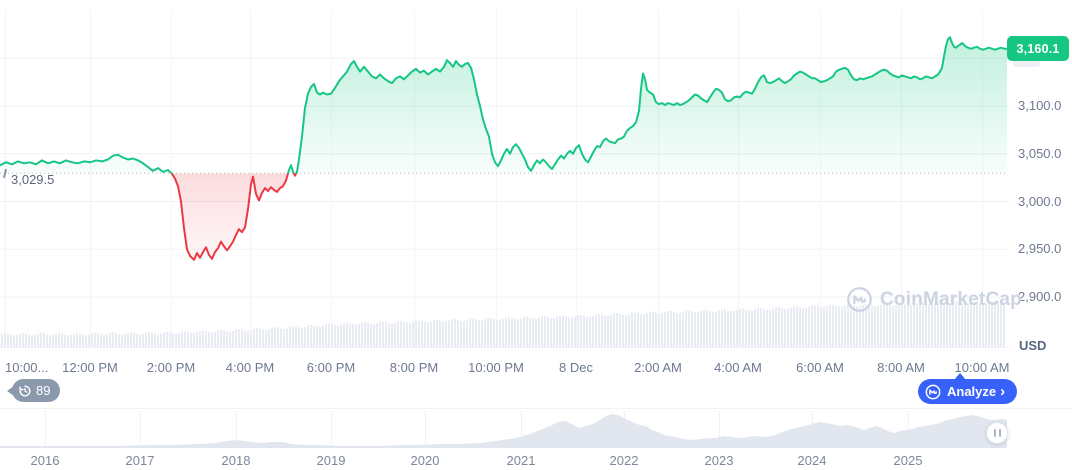 This screenshot has width=1072, height=470. I want to click on x-axis-tick-label: 10:00 AM, so click(982, 367).